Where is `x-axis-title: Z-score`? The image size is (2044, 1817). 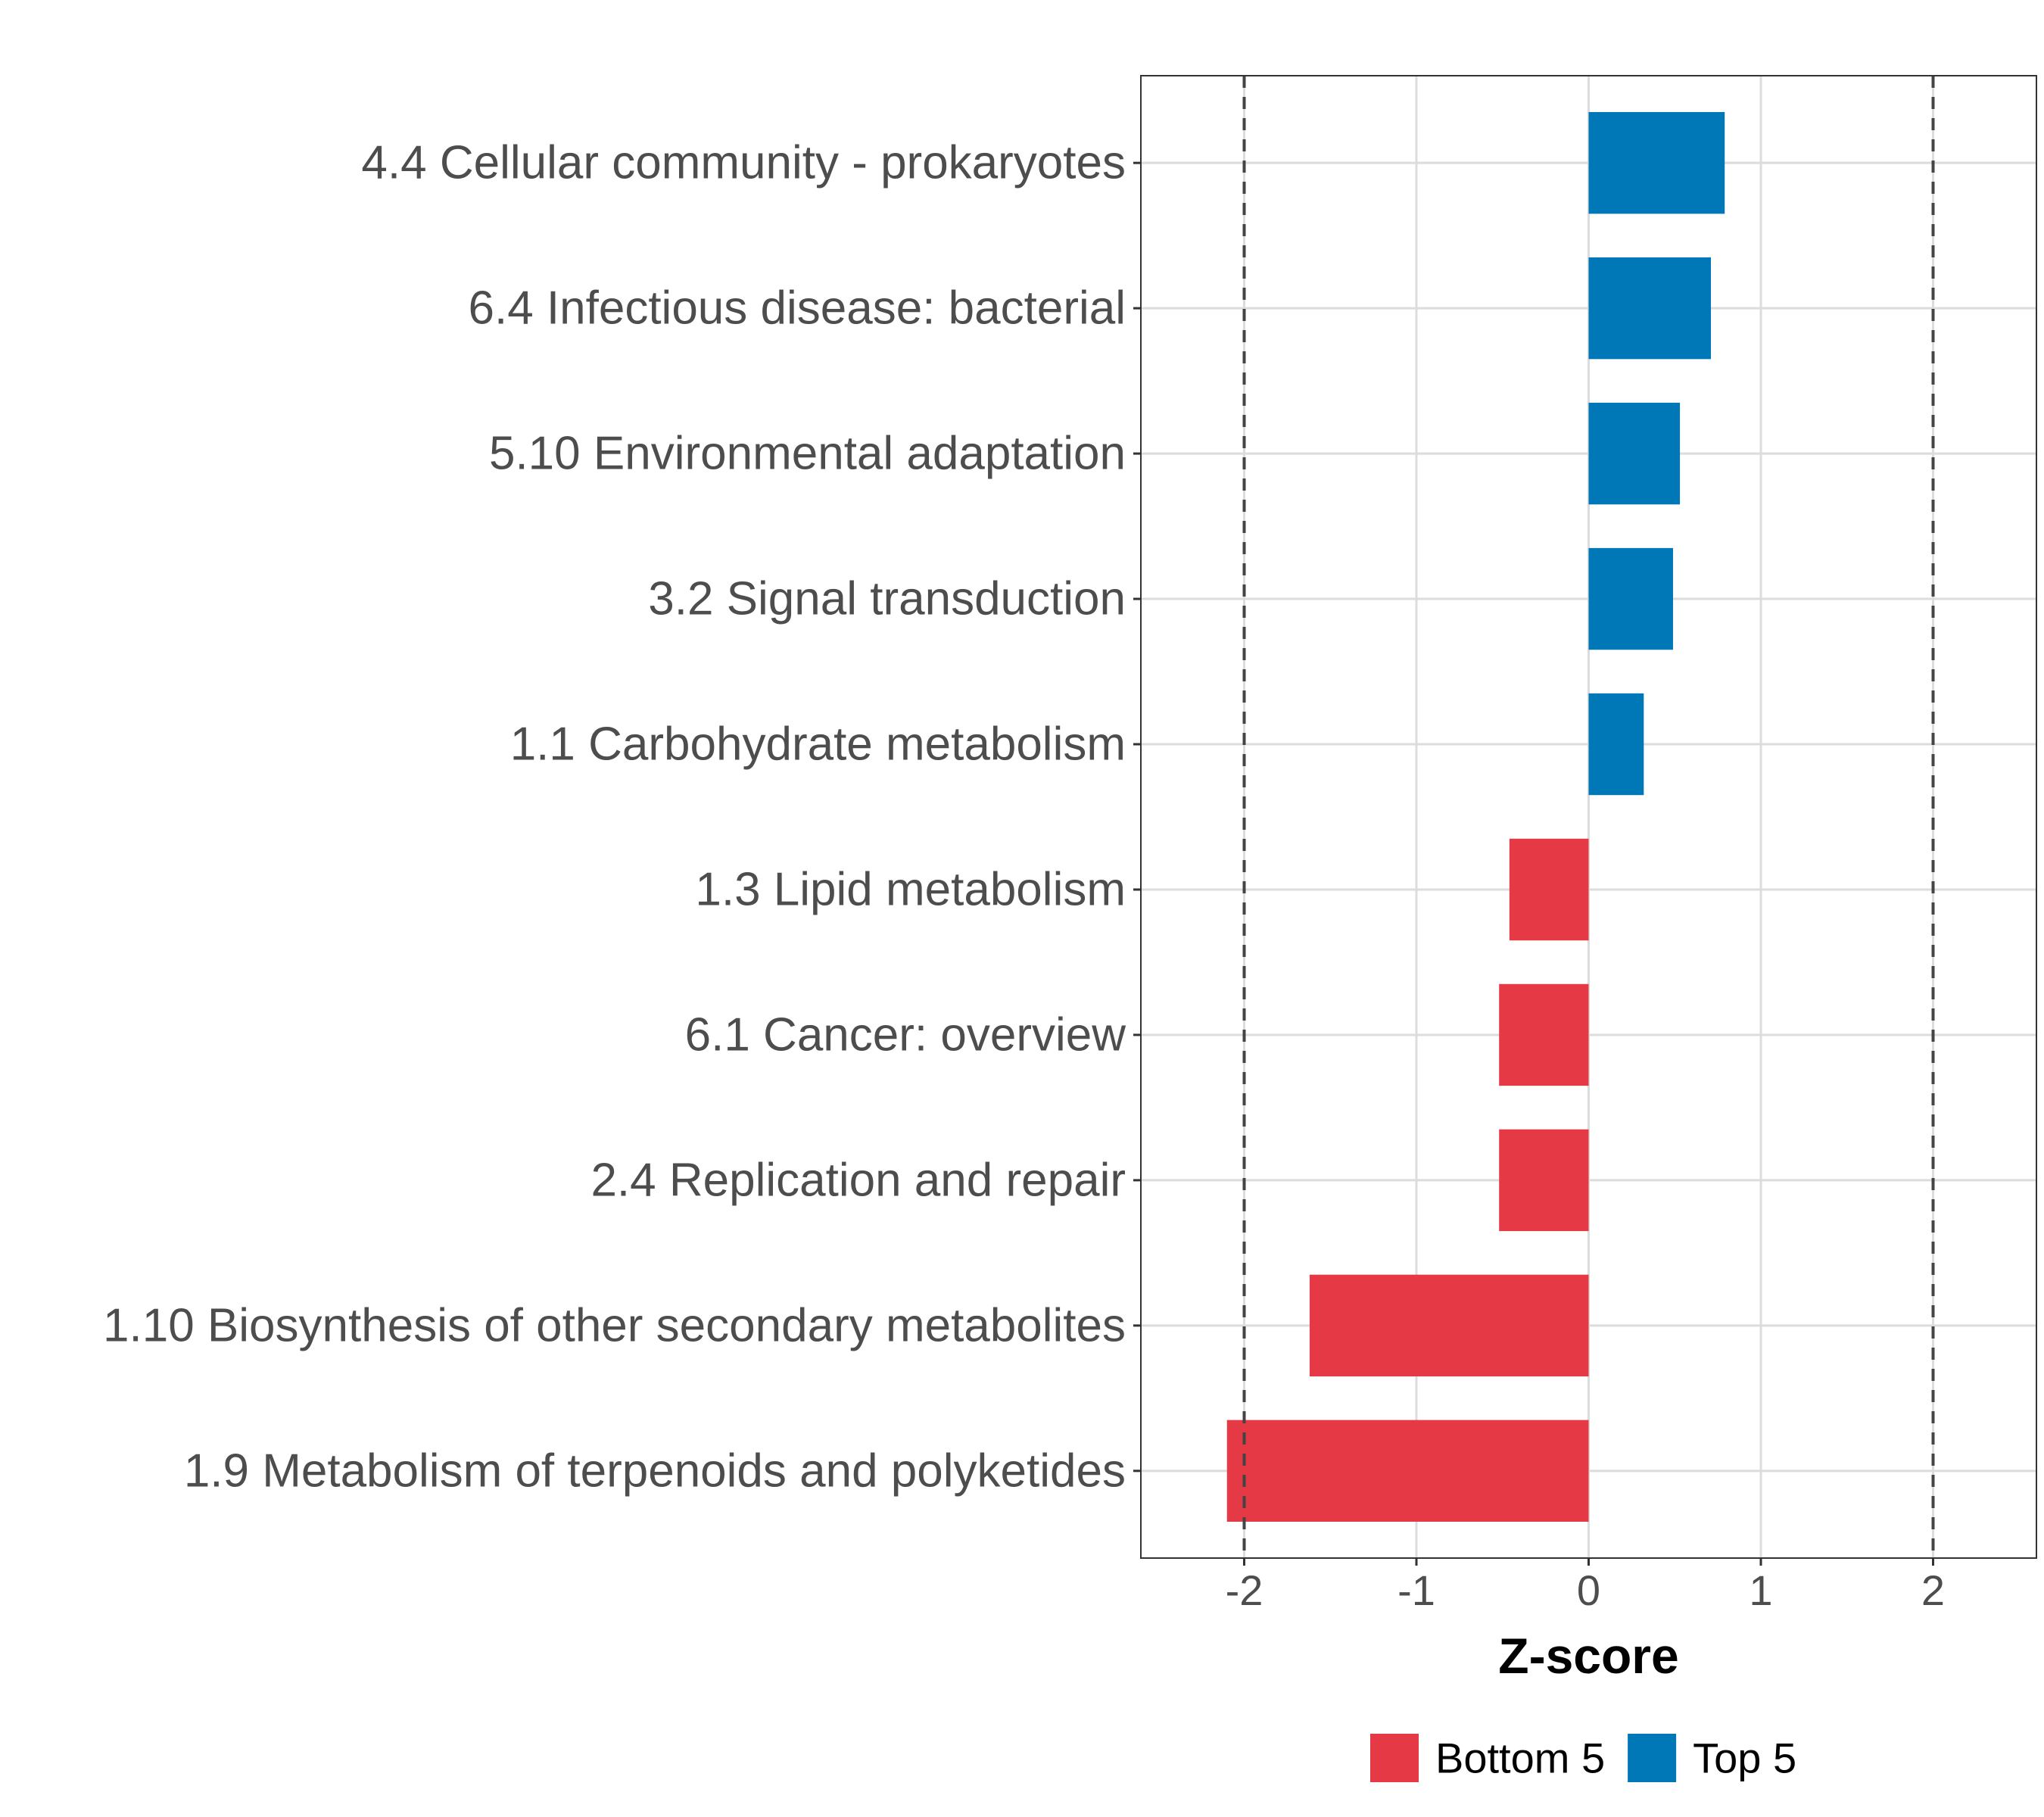 x-axis-title: Z-score is located at coordinates (1588, 1656).